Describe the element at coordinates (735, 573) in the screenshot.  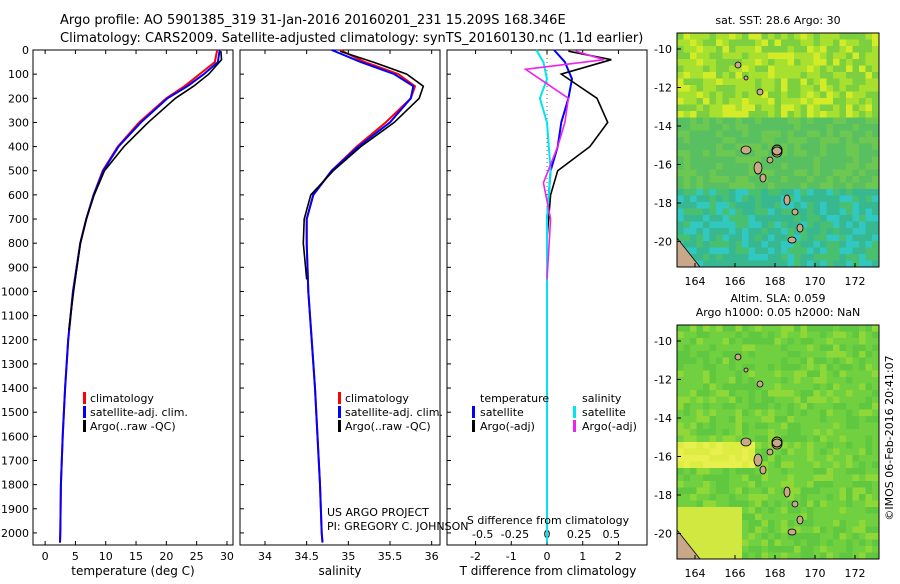
I see `map-x-tick-label: 166` at that location.